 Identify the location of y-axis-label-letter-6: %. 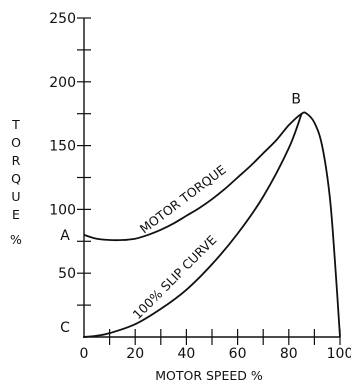
(16, 239).